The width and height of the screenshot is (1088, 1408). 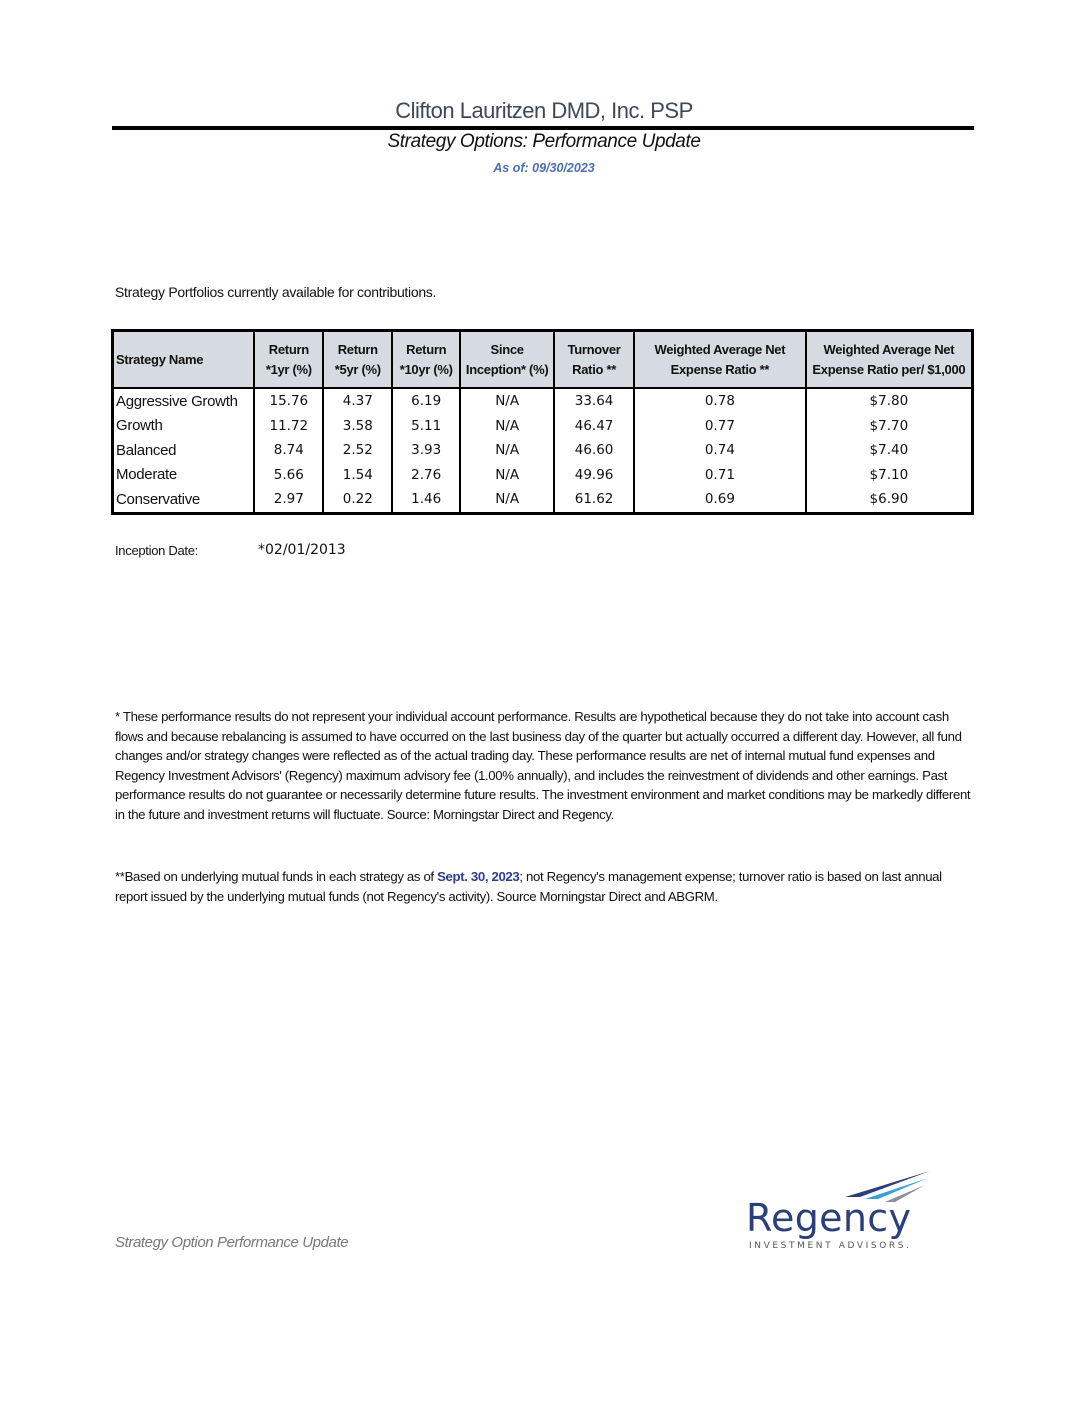 I want to click on strategy-name: Conservative, so click(x=183, y=500).